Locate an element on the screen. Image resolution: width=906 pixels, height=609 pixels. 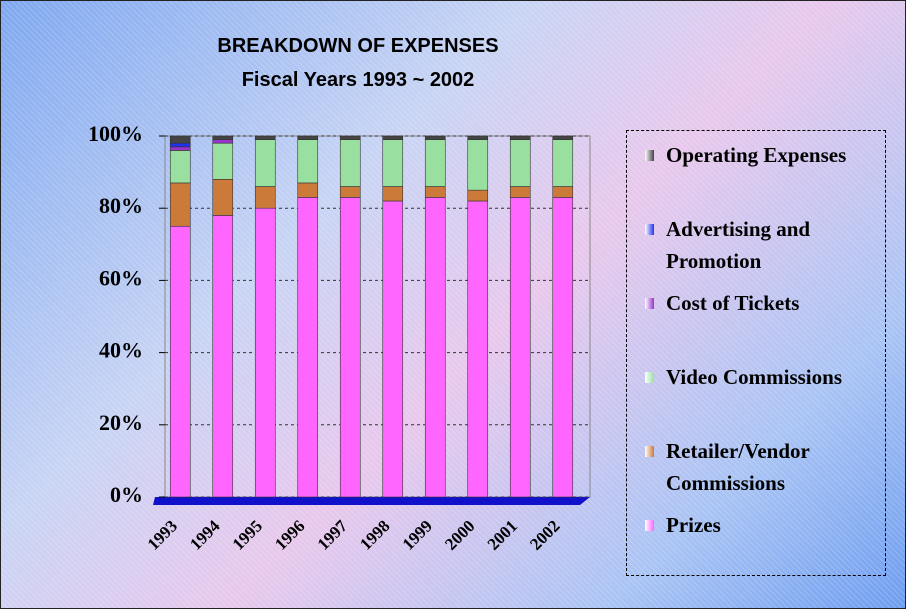
x-tick-label: 1998 is located at coordinates (374, 534).